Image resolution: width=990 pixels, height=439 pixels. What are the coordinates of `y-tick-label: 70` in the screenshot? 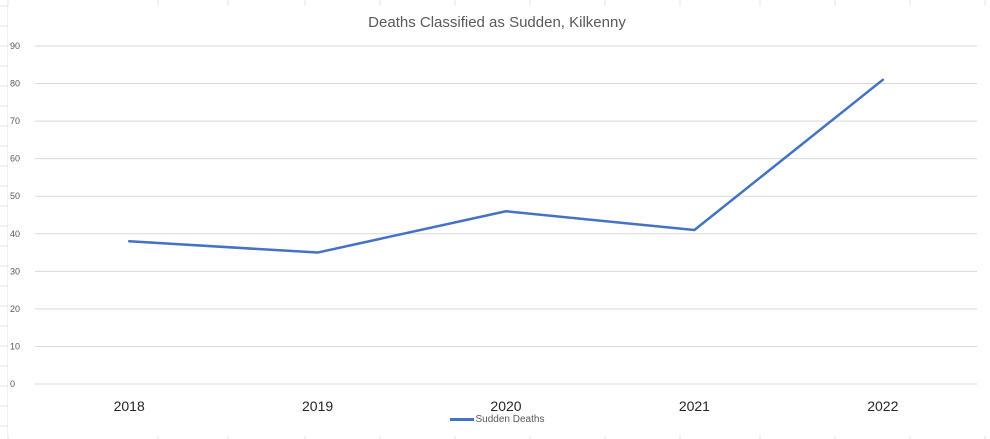 It's located at (15, 121).